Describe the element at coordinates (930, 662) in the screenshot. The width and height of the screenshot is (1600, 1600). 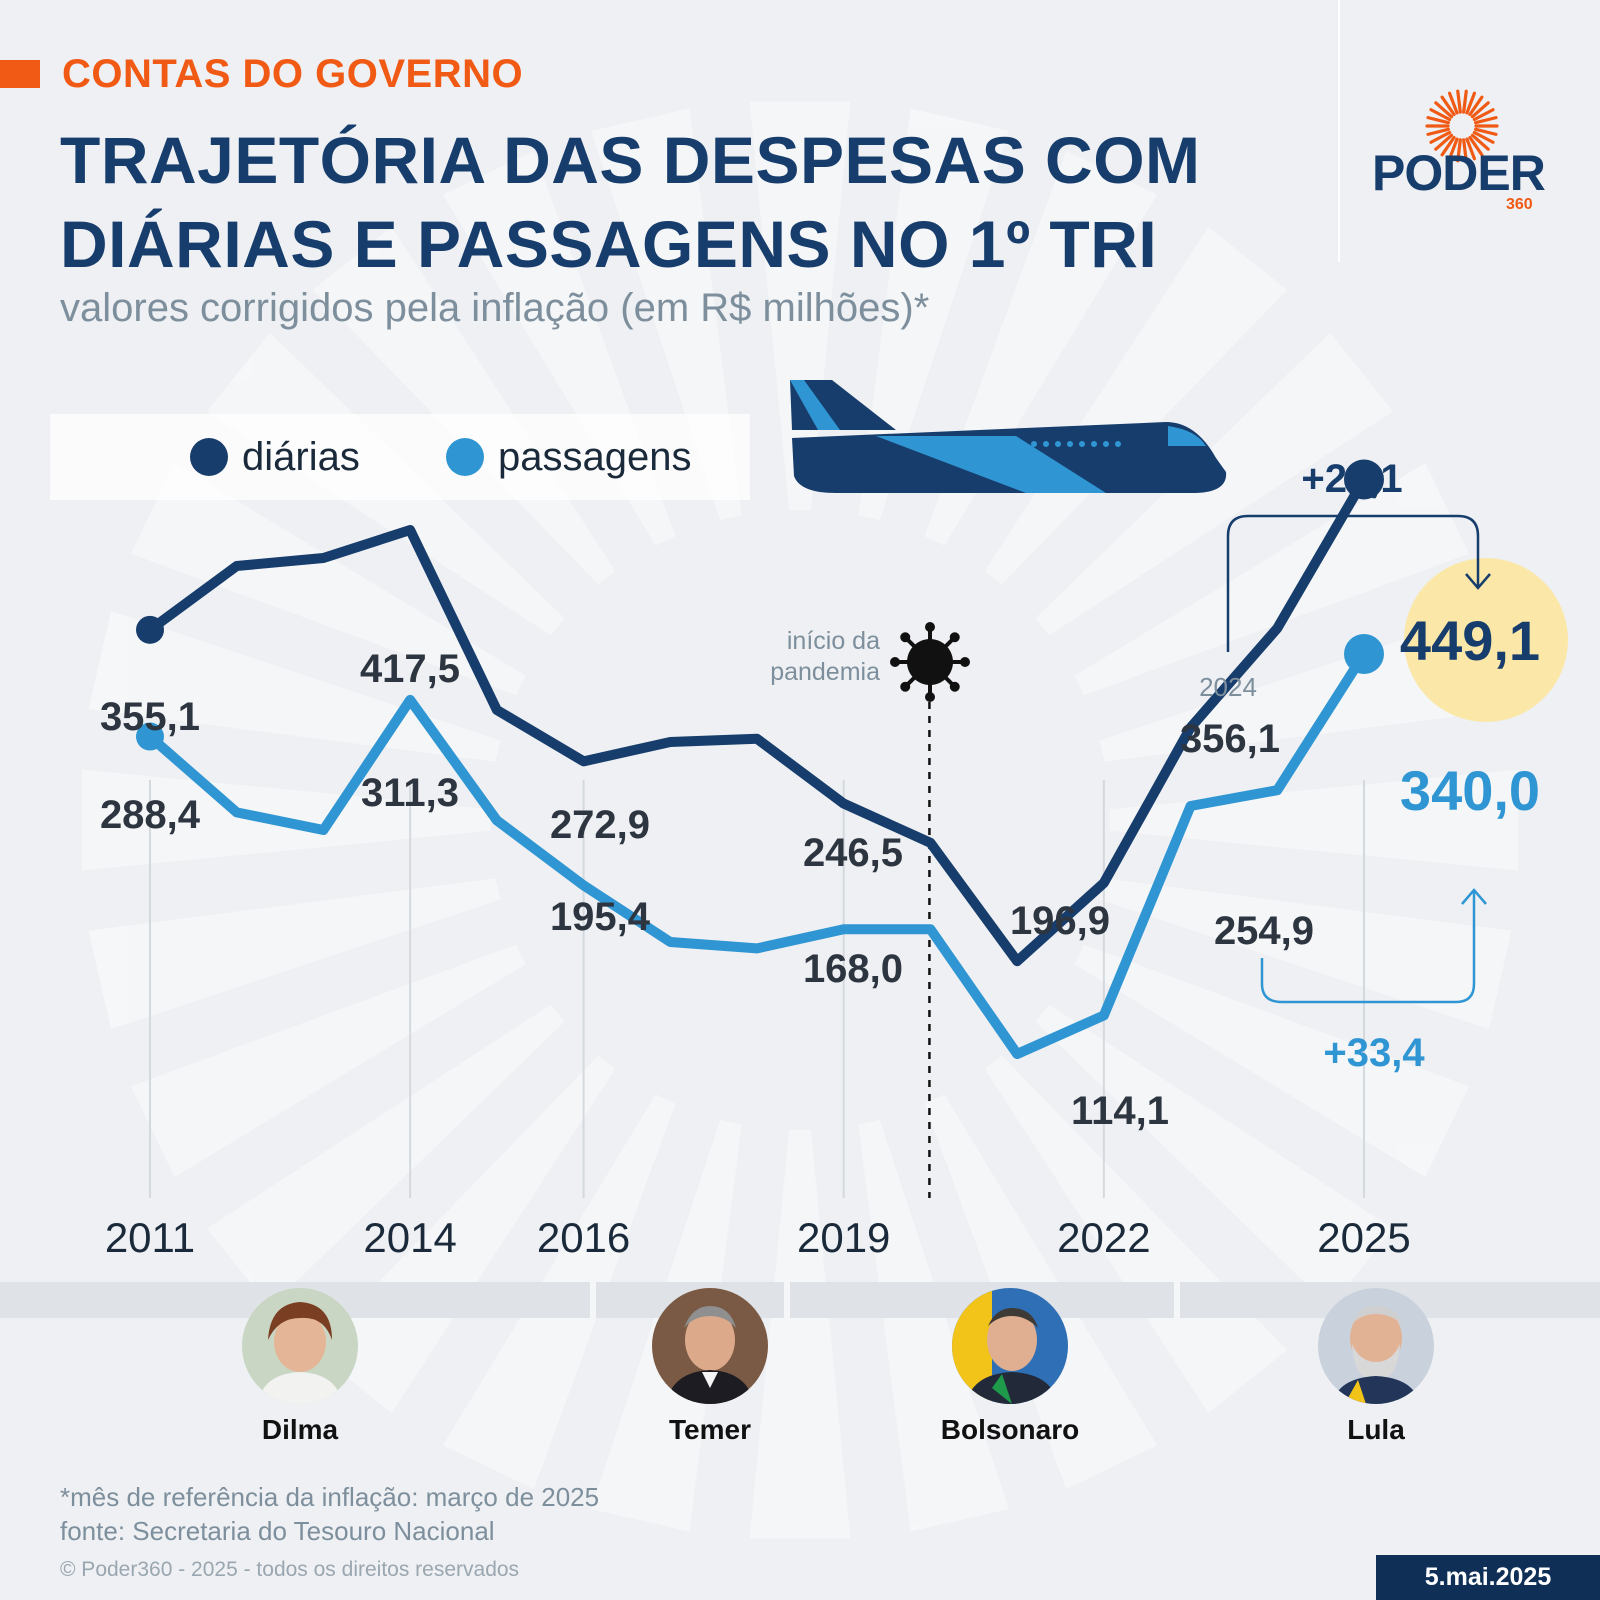
I see `virus-icon` at that location.